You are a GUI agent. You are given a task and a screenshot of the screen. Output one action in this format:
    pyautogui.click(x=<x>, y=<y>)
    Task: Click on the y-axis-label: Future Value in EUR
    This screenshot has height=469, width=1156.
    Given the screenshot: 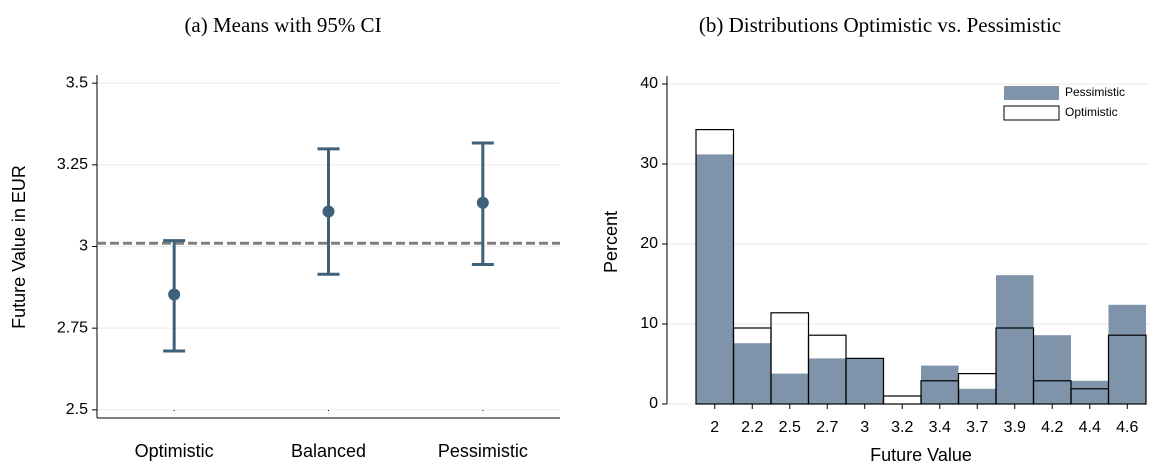 What is the action you would take?
    pyautogui.click(x=19, y=247)
    